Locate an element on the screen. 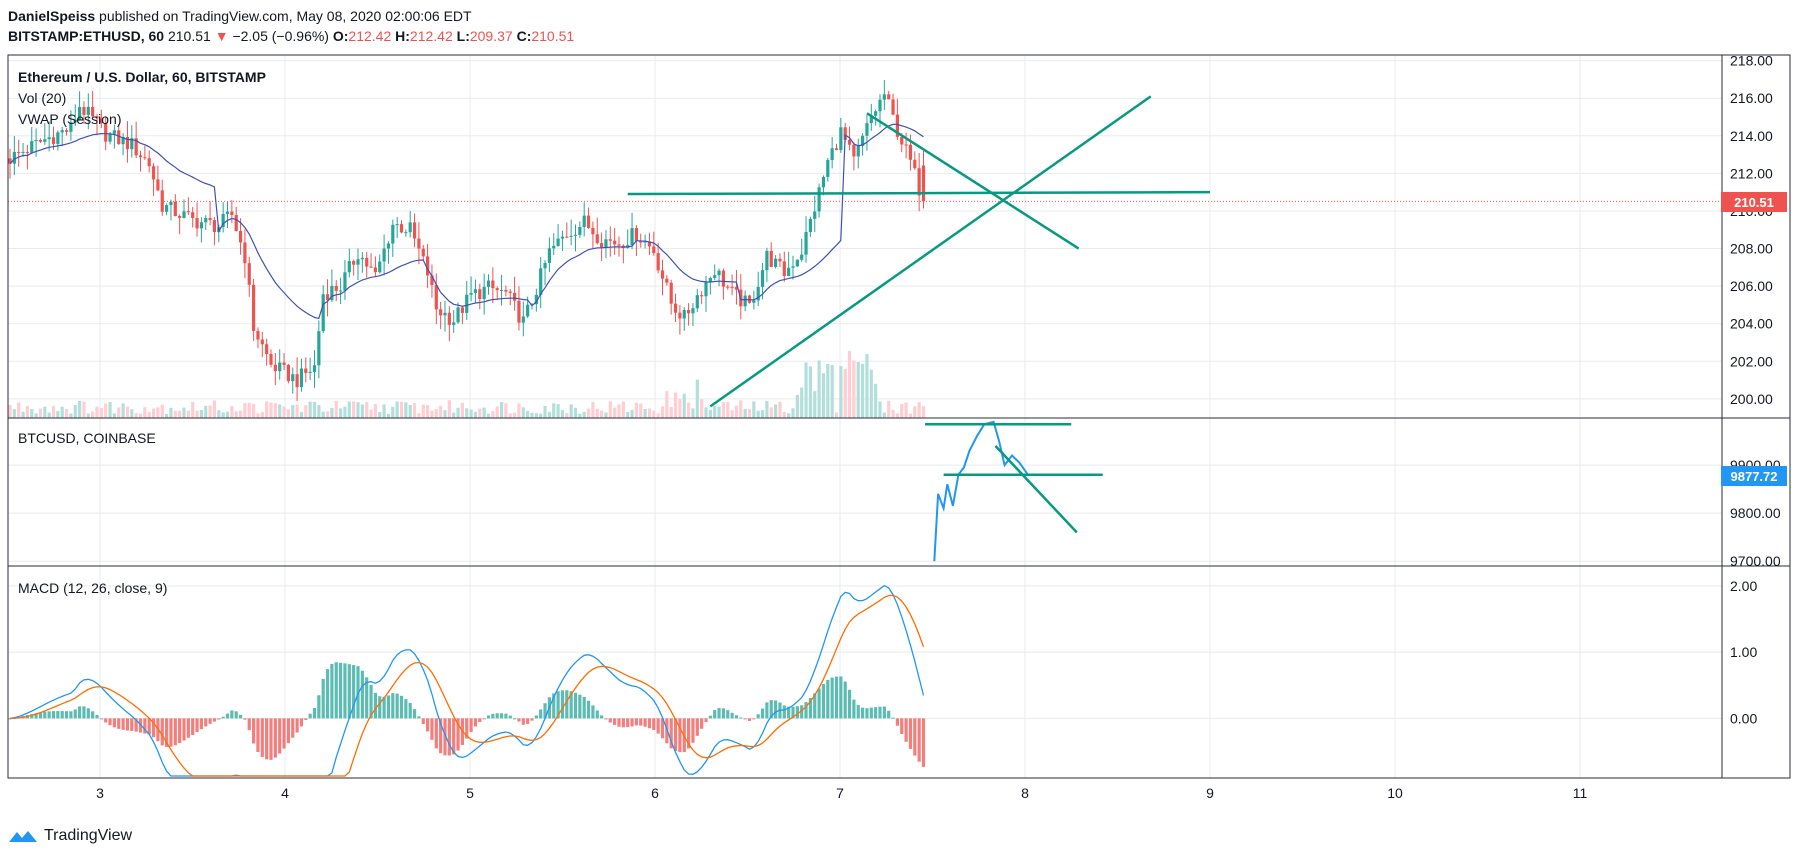 The image size is (1805, 860). symbol-label: BITSTAMP:ETHUSD, 60 is located at coordinates (86, 36).